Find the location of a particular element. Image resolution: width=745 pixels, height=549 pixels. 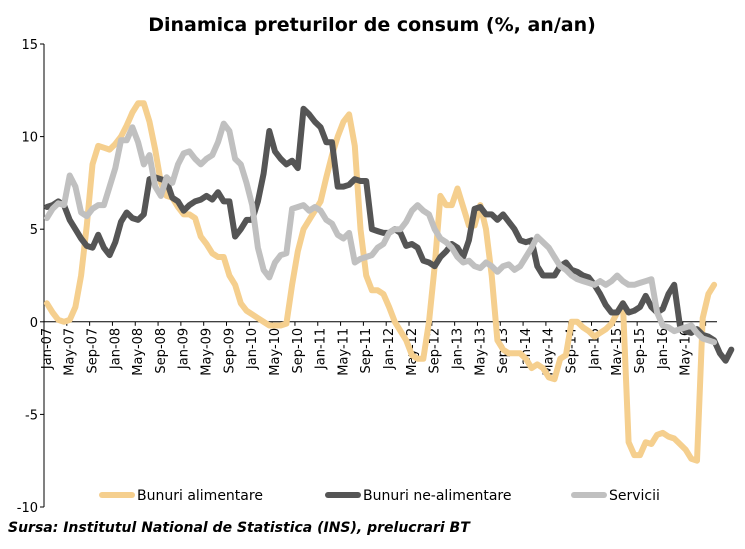

x-tick-label: Jan-08 is located at coordinates (115, 349).